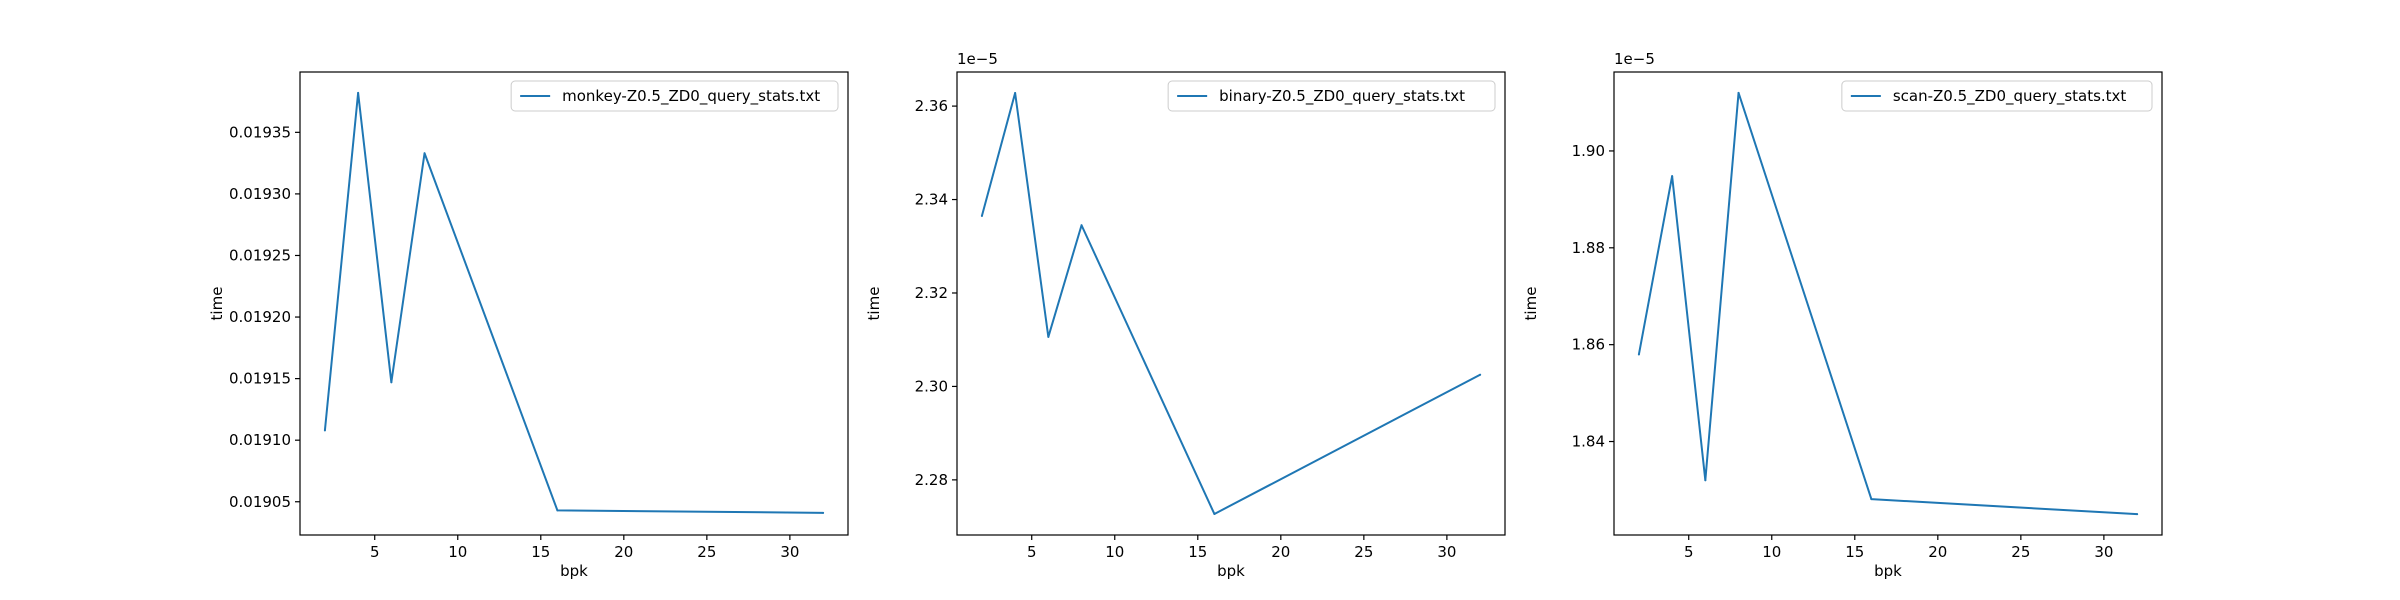  Describe the element at coordinates (691, 96) in the screenshot. I see `legend-entry-label: monkey-Z0.5_ZD0_query_stats.txt` at that location.